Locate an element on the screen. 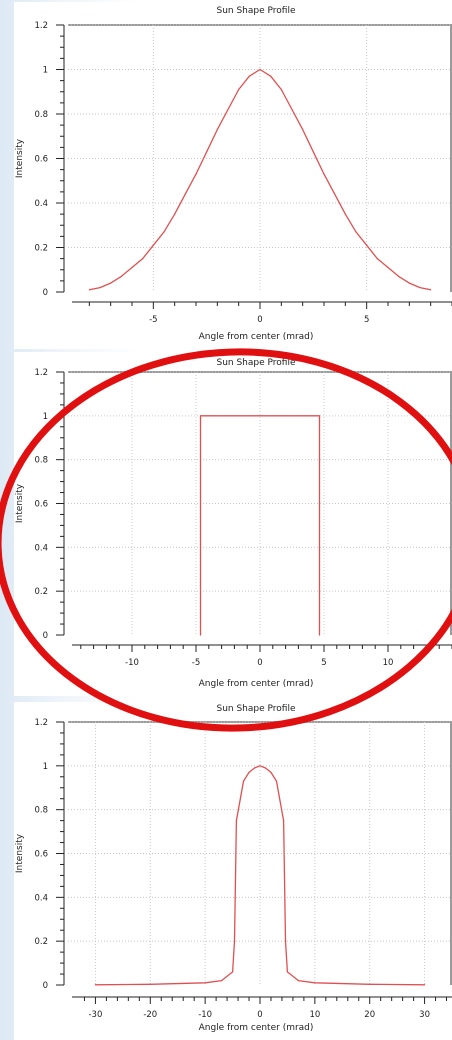 The image size is (452, 1040). x-tick-label: 20 is located at coordinates (369, 1015).